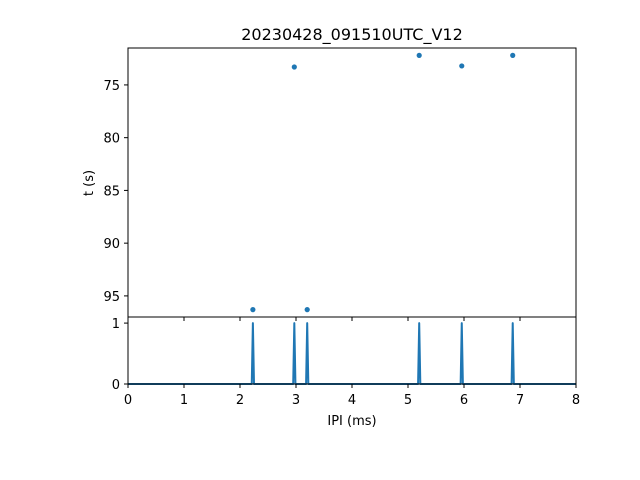 This screenshot has height=480, width=640. Describe the element at coordinates (408, 400) in the screenshot. I see `bottom-x-tick-label: 5` at that location.